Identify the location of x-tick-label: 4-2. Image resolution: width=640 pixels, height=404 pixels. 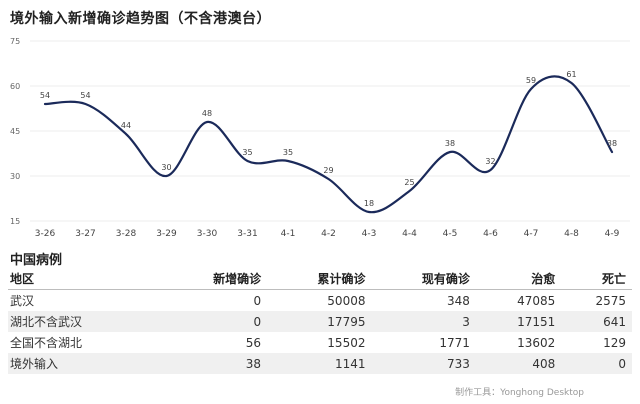
(328, 234).